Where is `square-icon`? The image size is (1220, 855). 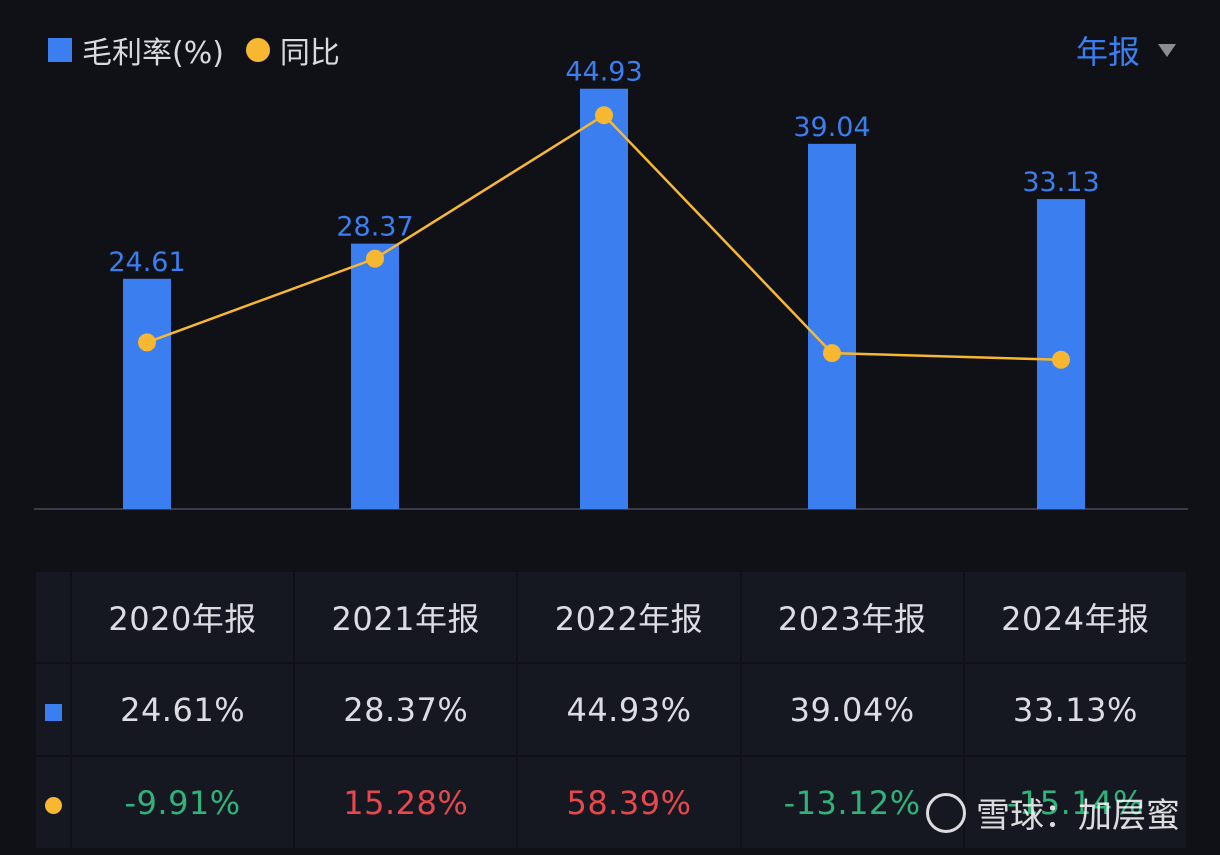
square-icon is located at coordinates (53, 712).